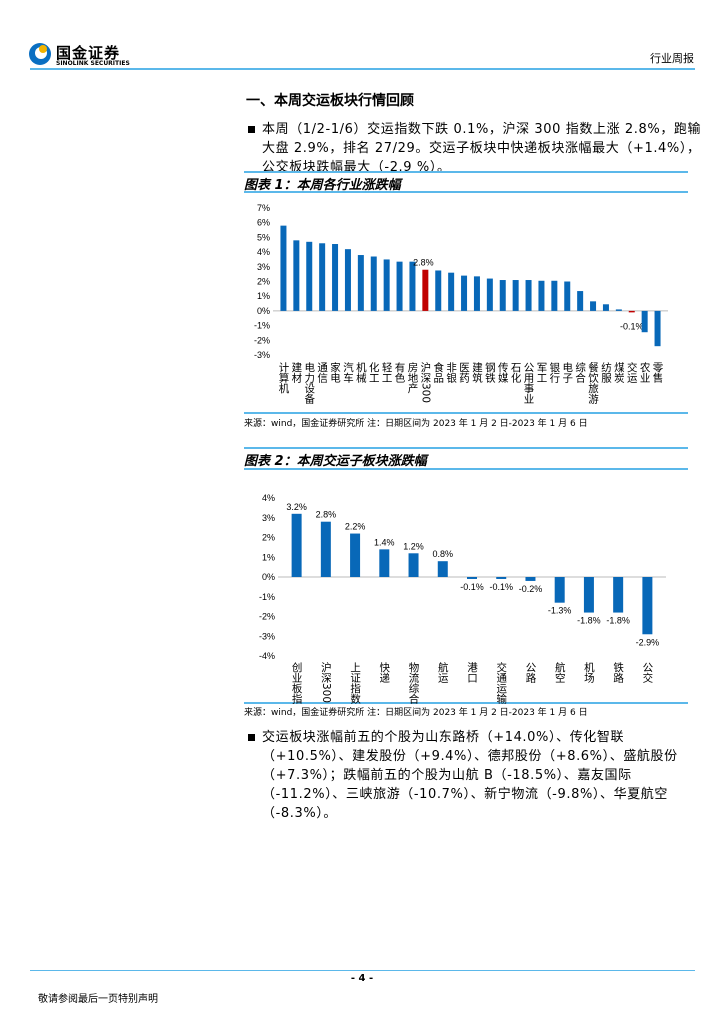 This screenshot has height=1024, width=724. Describe the element at coordinates (672, 58) in the screenshot. I see `report-type: 行业周报` at that location.